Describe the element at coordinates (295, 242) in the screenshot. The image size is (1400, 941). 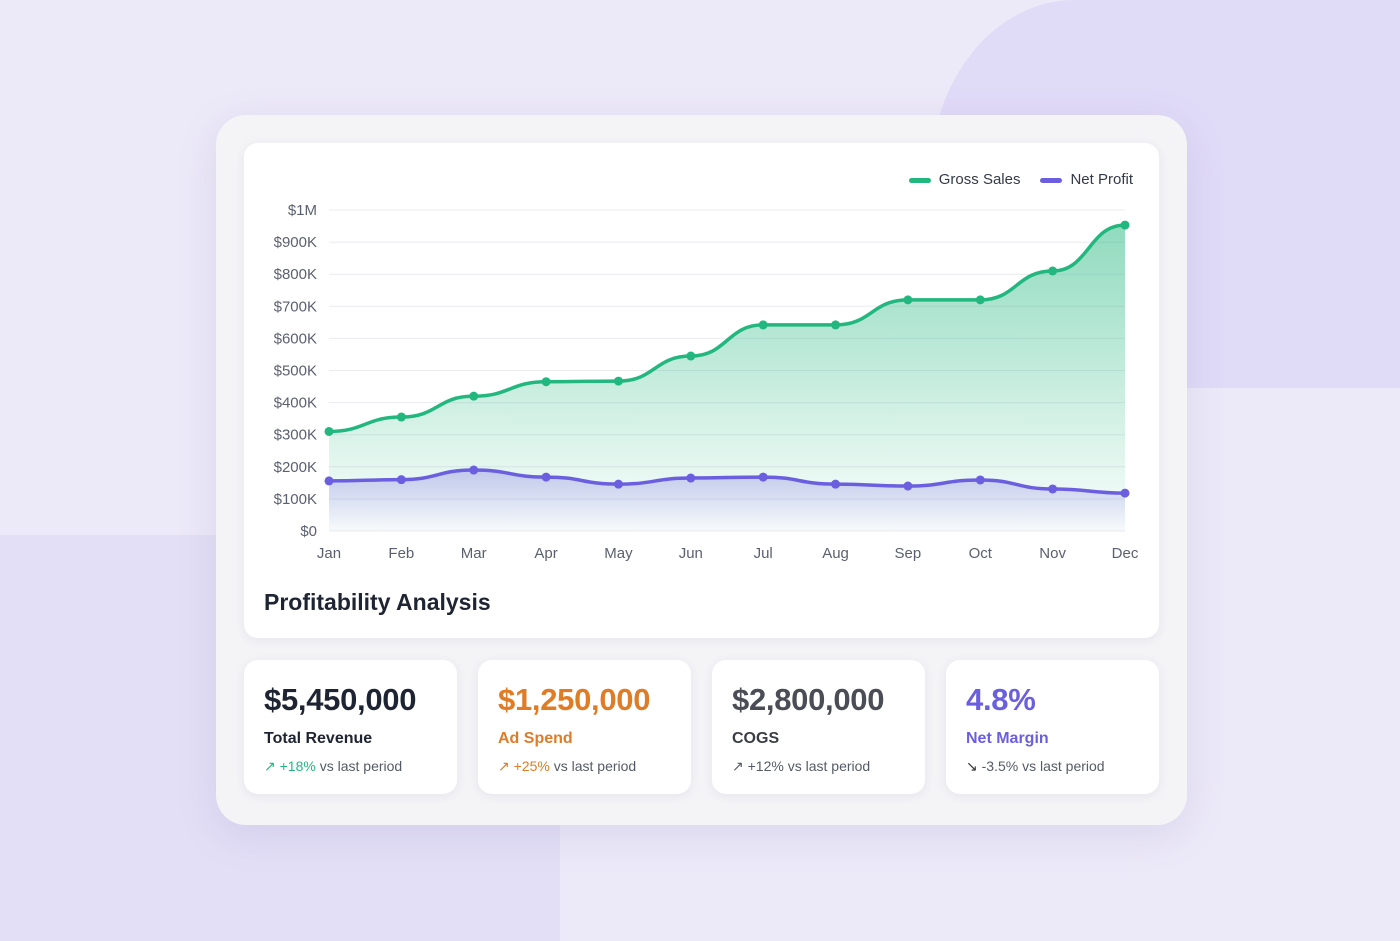
I see `y-tick-label: $900K` at that location.